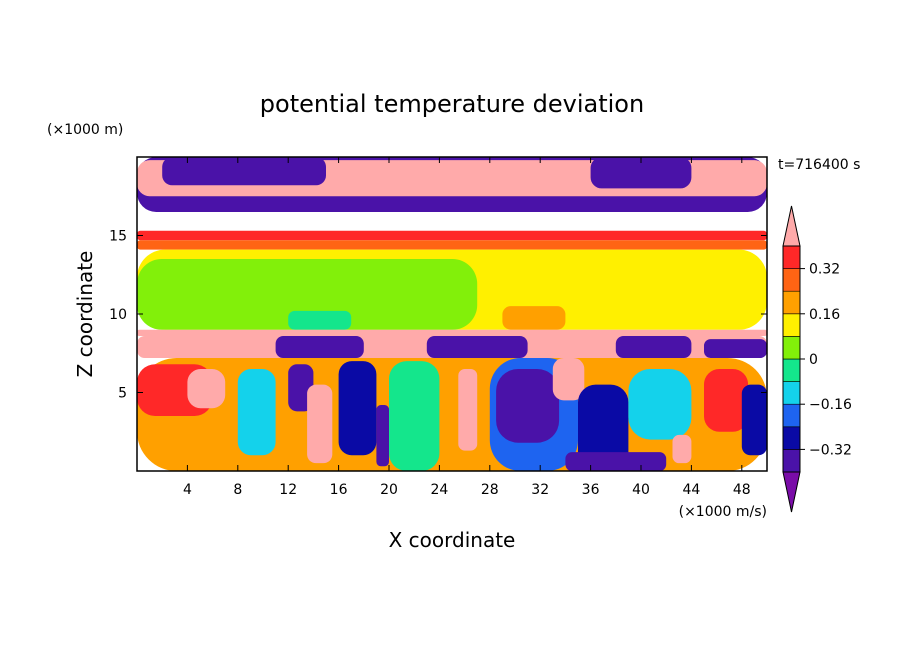 This screenshot has width=904, height=654. What do you see at coordinates (389, 490) in the screenshot?
I see `x-tick-label: 20` at bounding box center [389, 490].